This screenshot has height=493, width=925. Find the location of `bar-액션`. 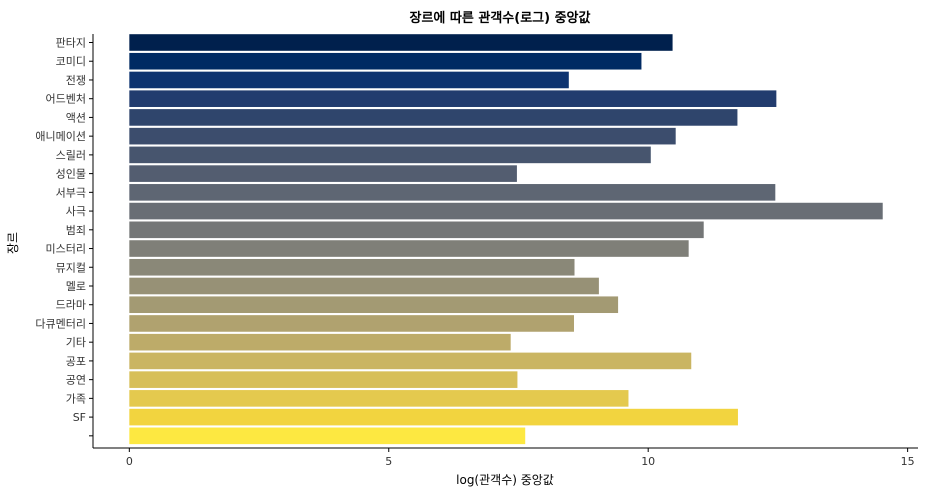

bar-액션 is located at coordinates (433, 117).